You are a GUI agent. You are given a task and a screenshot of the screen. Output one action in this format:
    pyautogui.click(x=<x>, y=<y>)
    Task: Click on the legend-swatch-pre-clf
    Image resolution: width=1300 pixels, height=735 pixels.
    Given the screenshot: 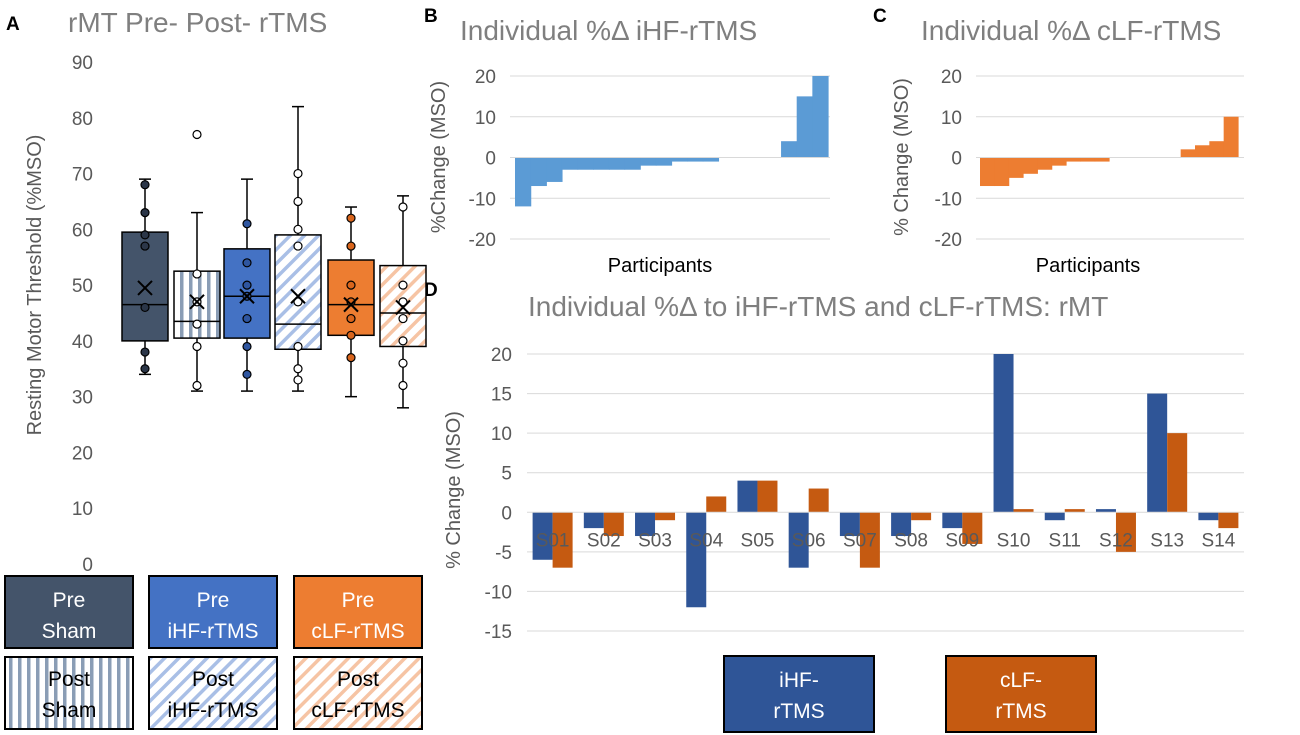 What is the action you would take?
    pyautogui.click(x=358, y=612)
    